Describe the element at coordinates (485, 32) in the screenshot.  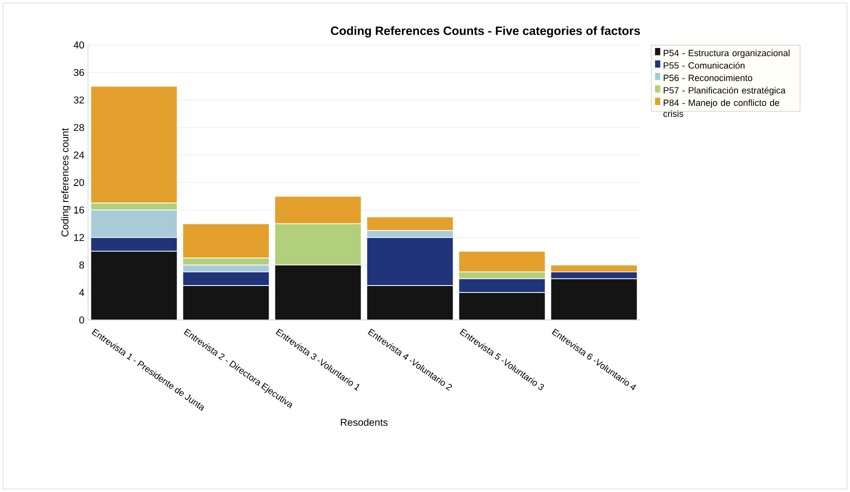
I see `chart-title: Coding References Counts - Five categories of factors` at that location.